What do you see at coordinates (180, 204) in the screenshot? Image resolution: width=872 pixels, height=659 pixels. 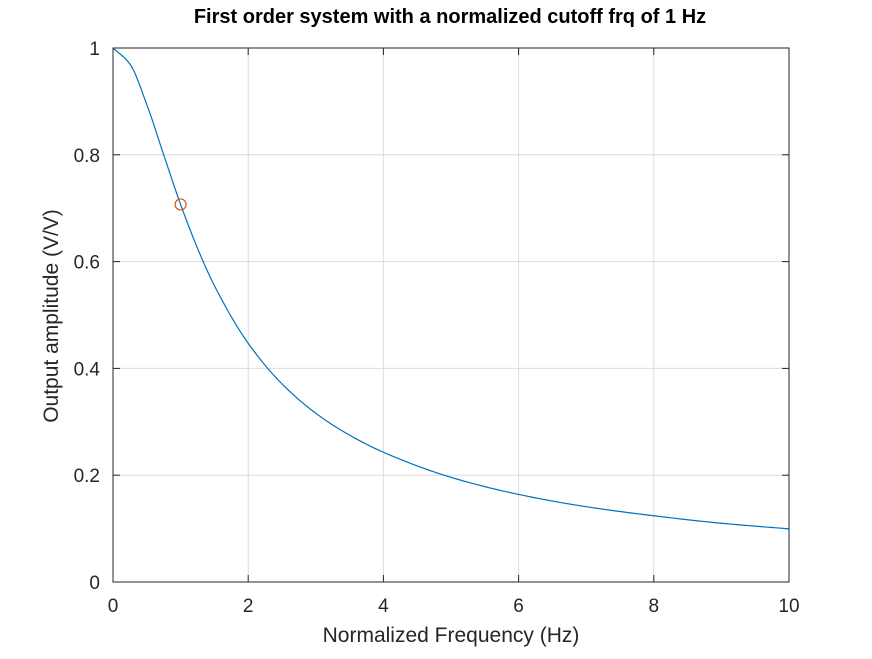 I see `cutoff-marker` at bounding box center [180, 204].